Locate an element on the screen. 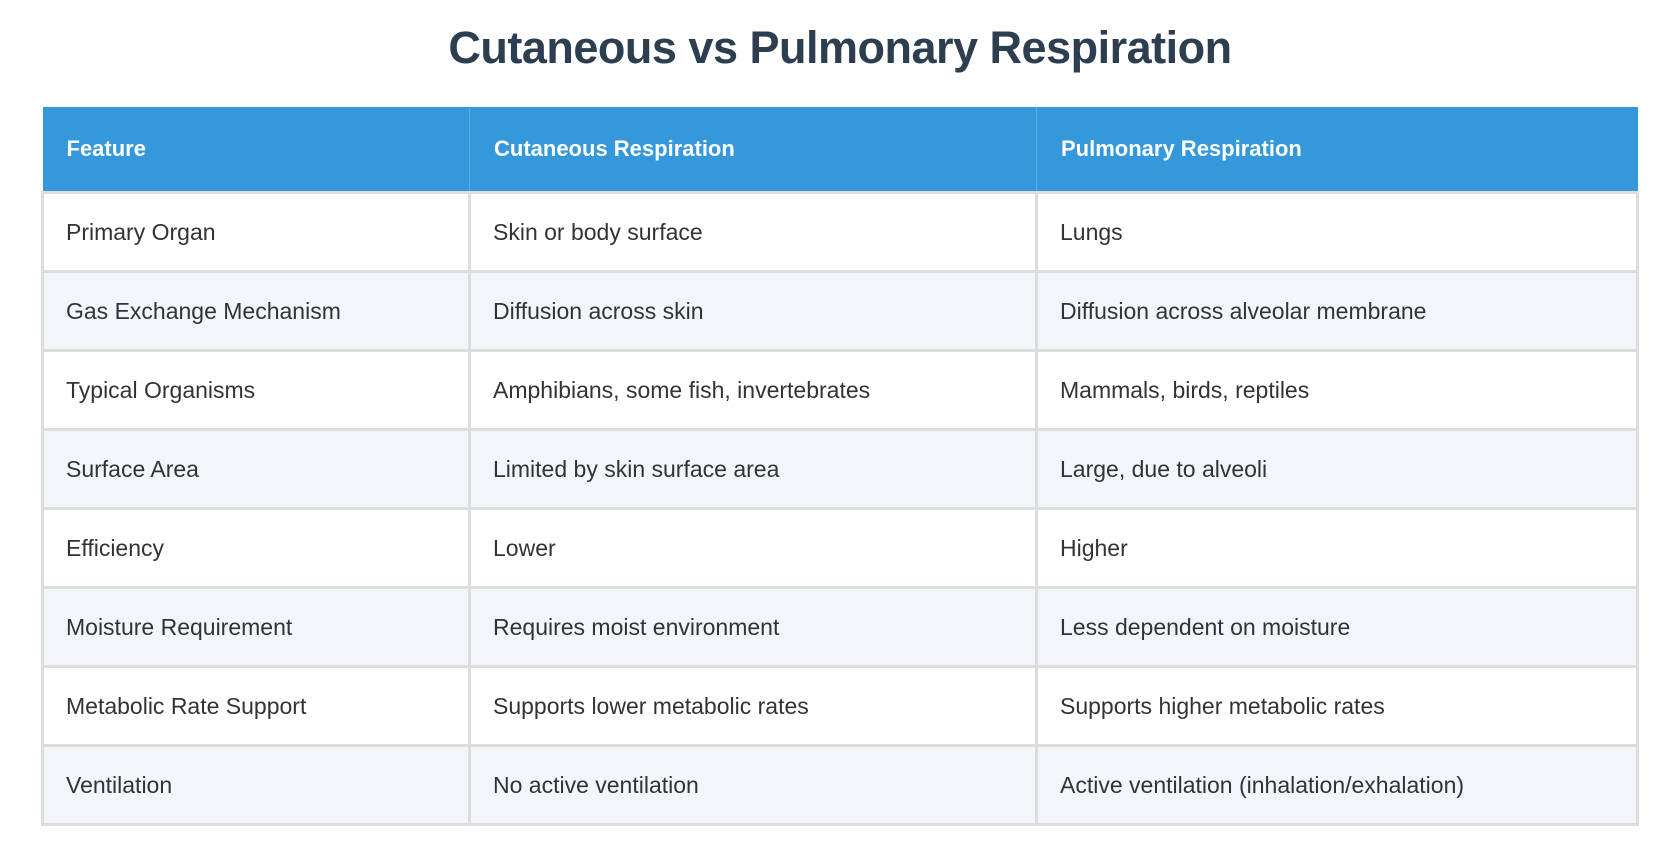 The image size is (1680, 862). pulmonary-cell: Diffusion across alveolar membrane is located at coordinates (1337, 311).